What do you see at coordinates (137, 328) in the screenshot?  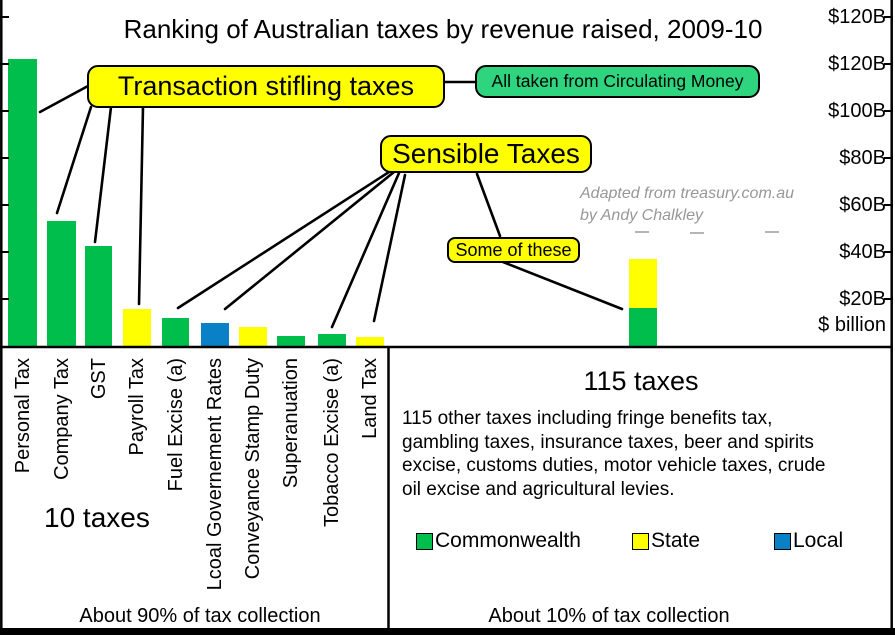 I see `bar-payroll-tax` at bounding box center [137, 328].